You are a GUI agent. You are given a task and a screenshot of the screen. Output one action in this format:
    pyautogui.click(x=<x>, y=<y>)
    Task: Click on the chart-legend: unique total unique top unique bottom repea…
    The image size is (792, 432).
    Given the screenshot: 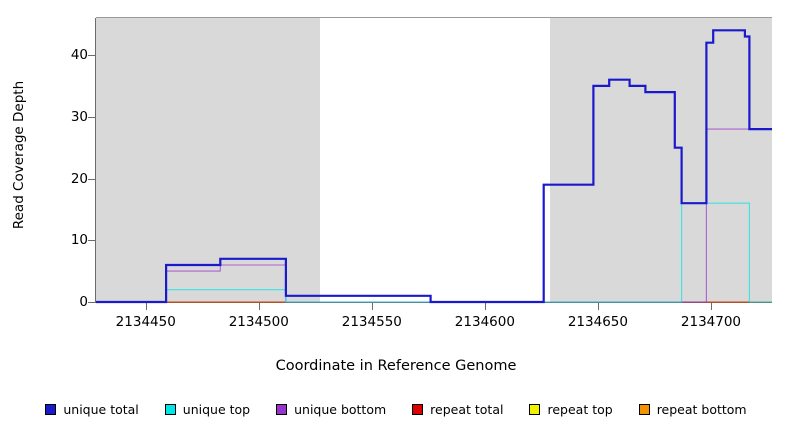 What is the action you would take?
    pyautogui.click(x=396, y=409)
    